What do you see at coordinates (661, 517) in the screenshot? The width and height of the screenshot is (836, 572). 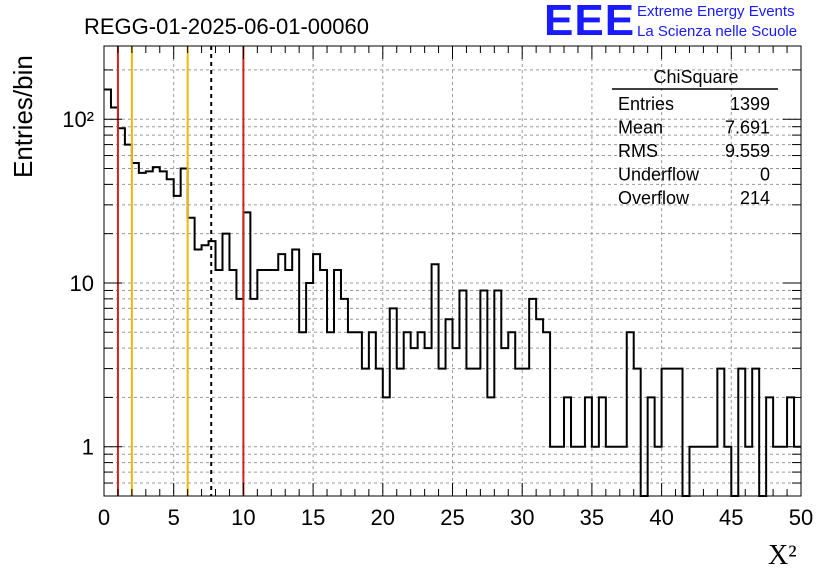 I see `x-tick-label: 40` at bounding box center [661, 517].